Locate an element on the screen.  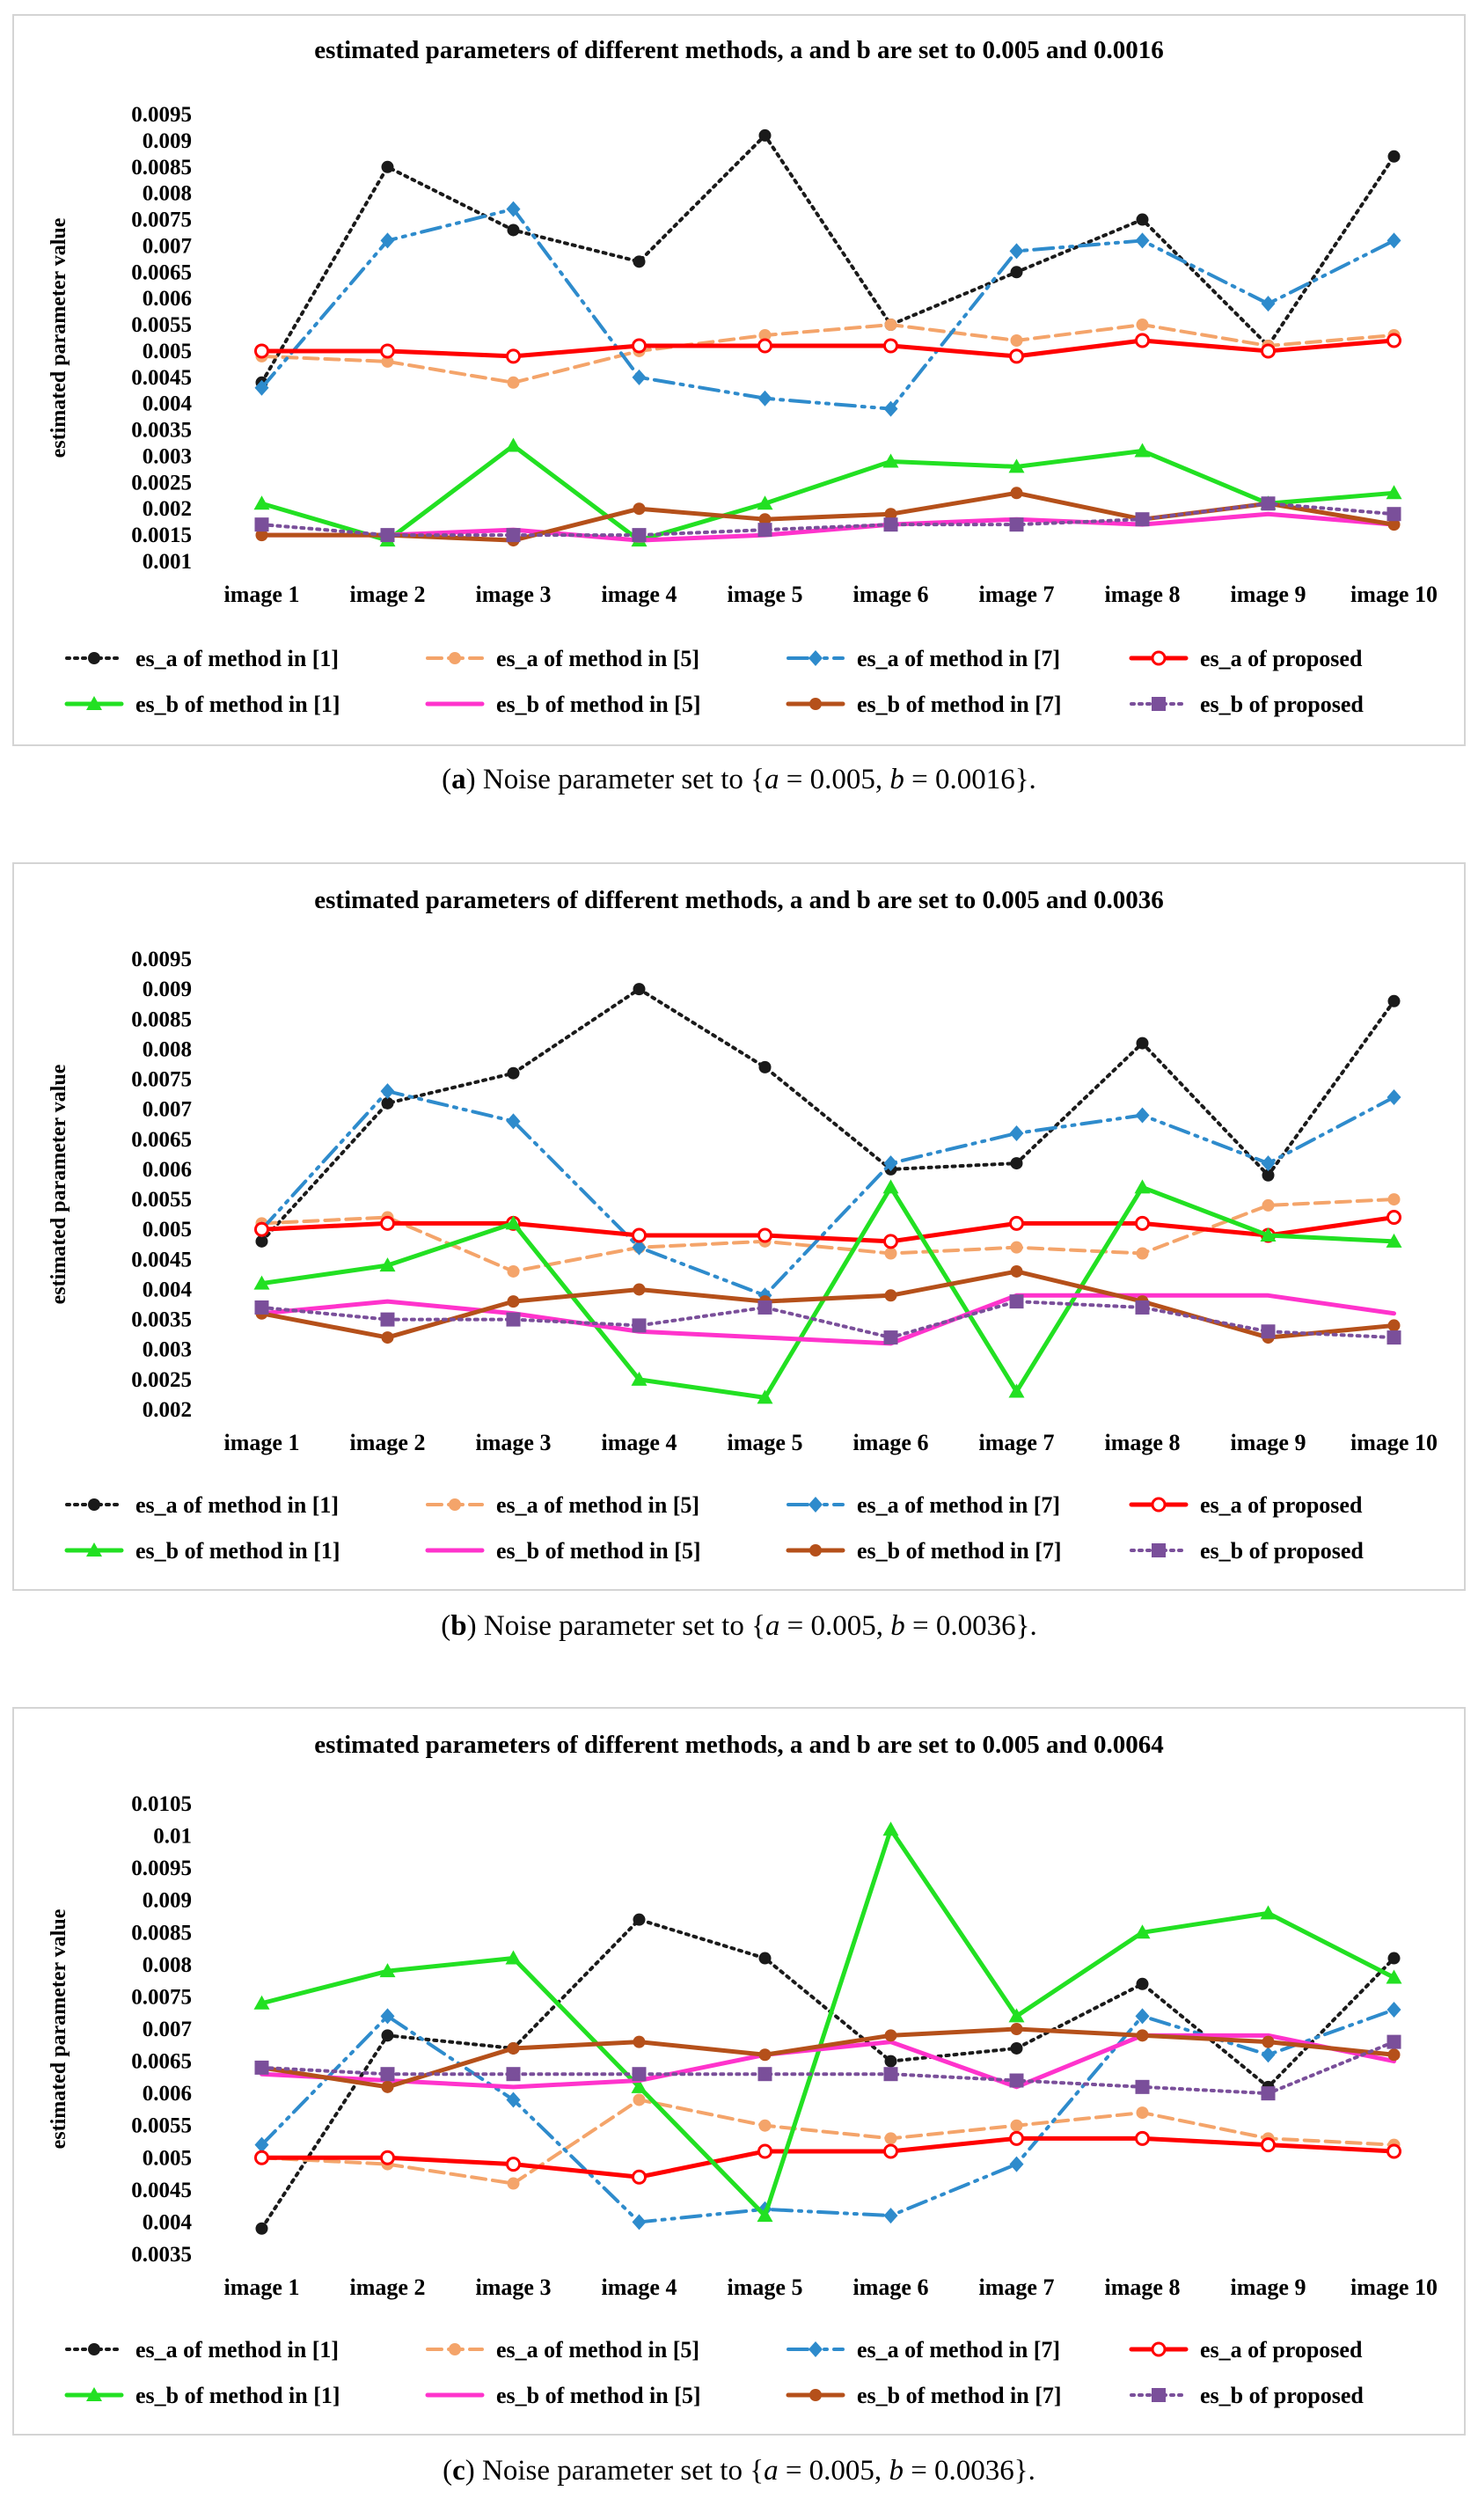
legend-entry: es_b of method in [7] is located at coordinates (924, 704).